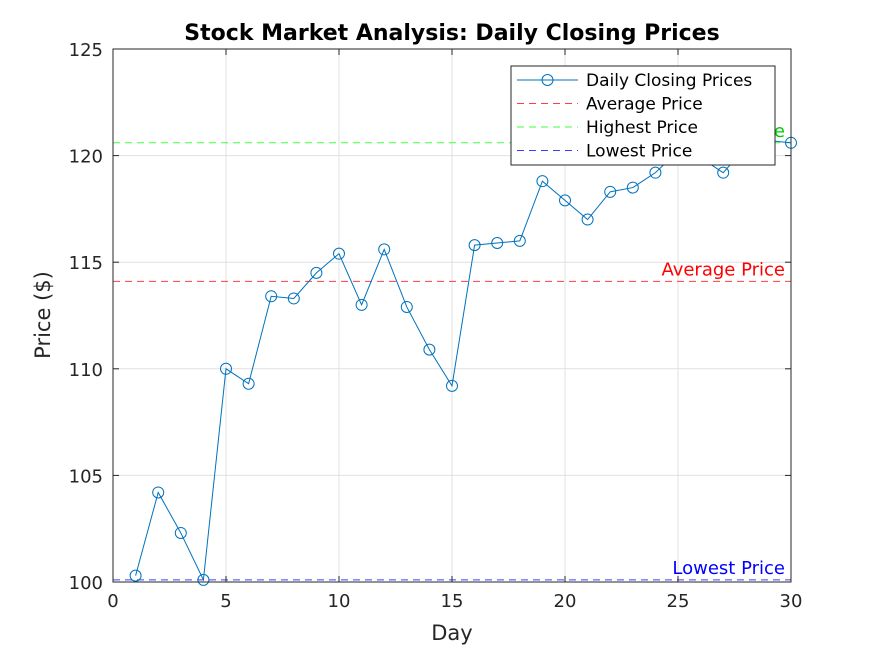  I want to click on y-tick-label: 110, so click(86, 370).